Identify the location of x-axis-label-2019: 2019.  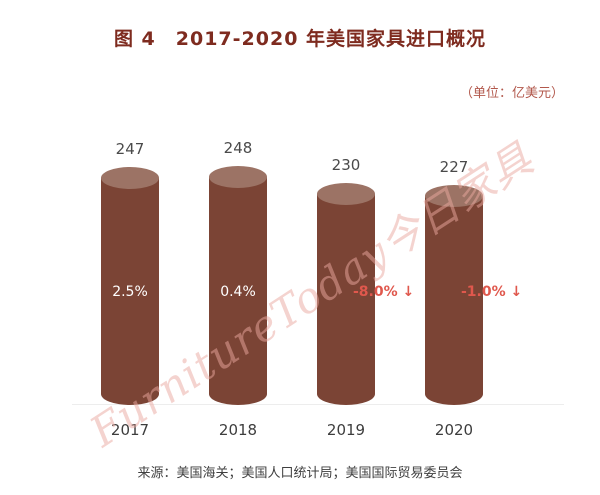
(346, 430).